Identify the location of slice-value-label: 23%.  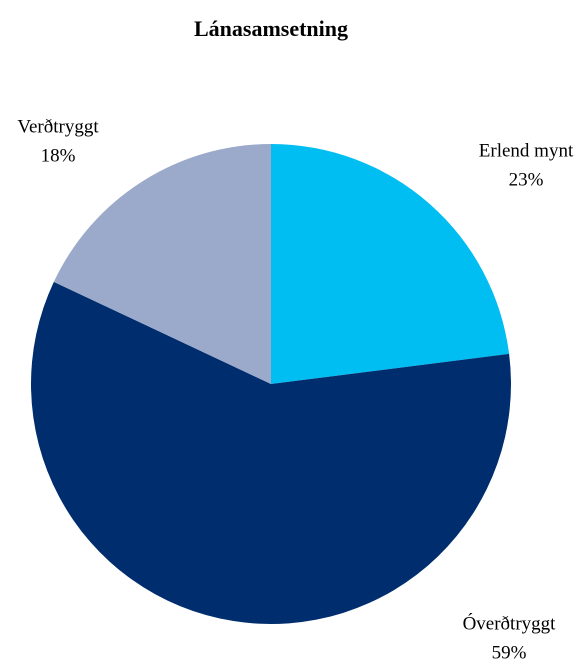
(526, 179).